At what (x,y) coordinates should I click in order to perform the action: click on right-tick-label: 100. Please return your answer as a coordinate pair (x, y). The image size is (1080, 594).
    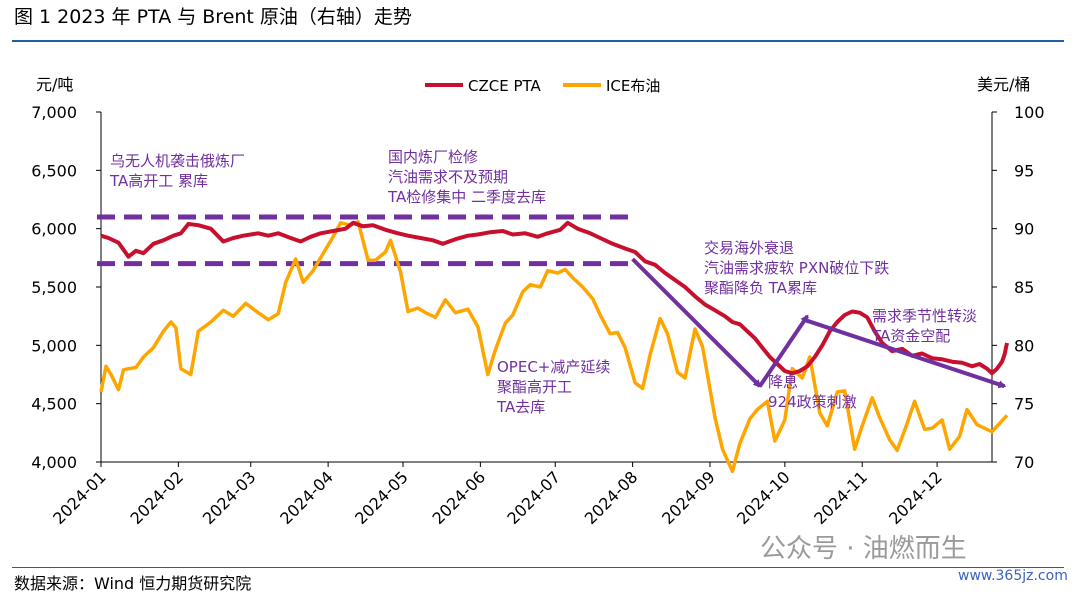
    Looking at the image, I should click on (1029, 112).